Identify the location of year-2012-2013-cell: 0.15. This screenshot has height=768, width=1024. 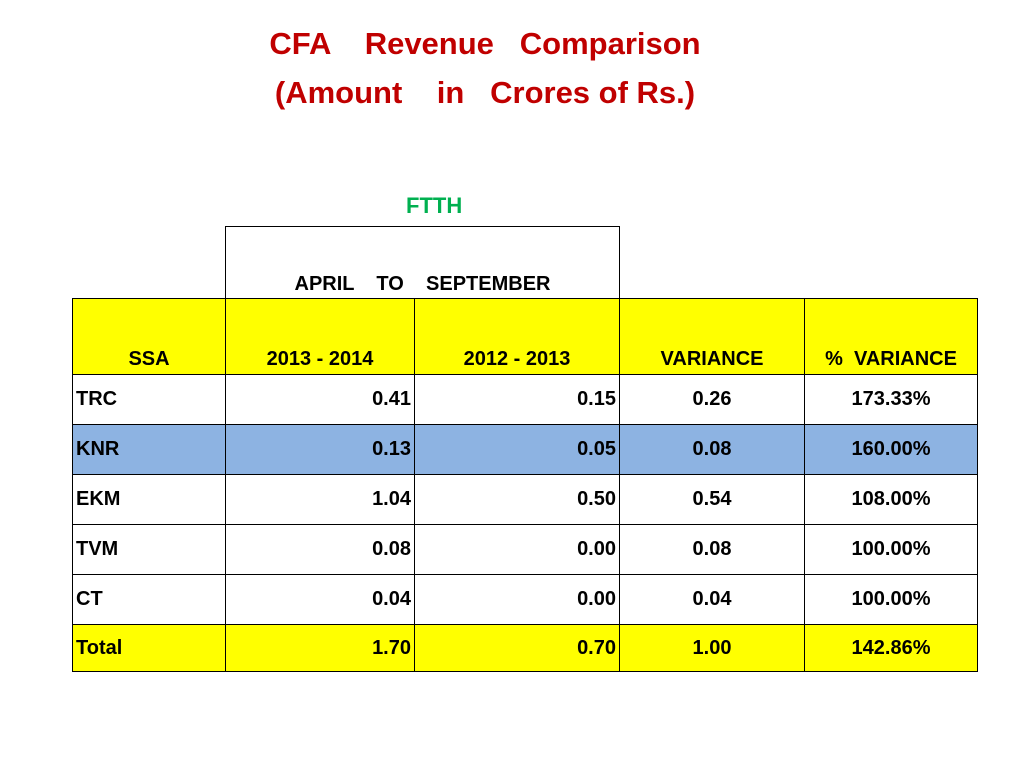
(517, 399).